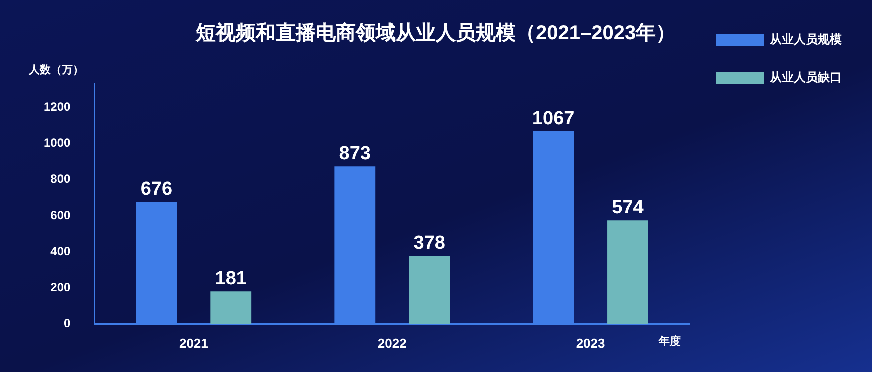 The height and width of the screenshot is (372, 872). Describe the element at coordinates (193, 343) in the screenshot. I see `x-tick-label: 2021` at that location.